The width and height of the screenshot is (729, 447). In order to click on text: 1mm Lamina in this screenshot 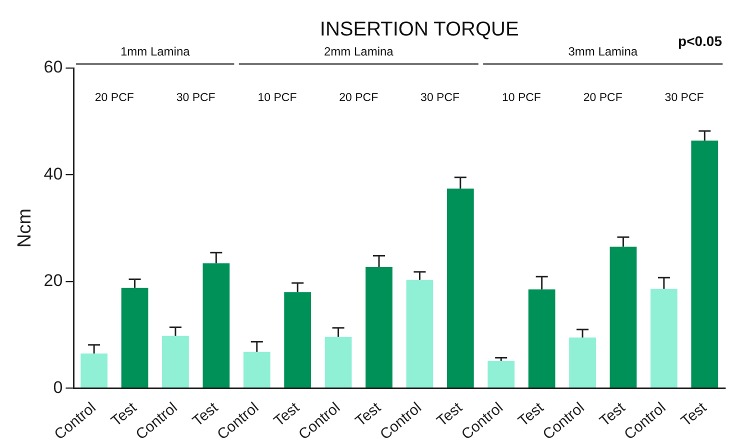, I will do `click(155, 51)`.